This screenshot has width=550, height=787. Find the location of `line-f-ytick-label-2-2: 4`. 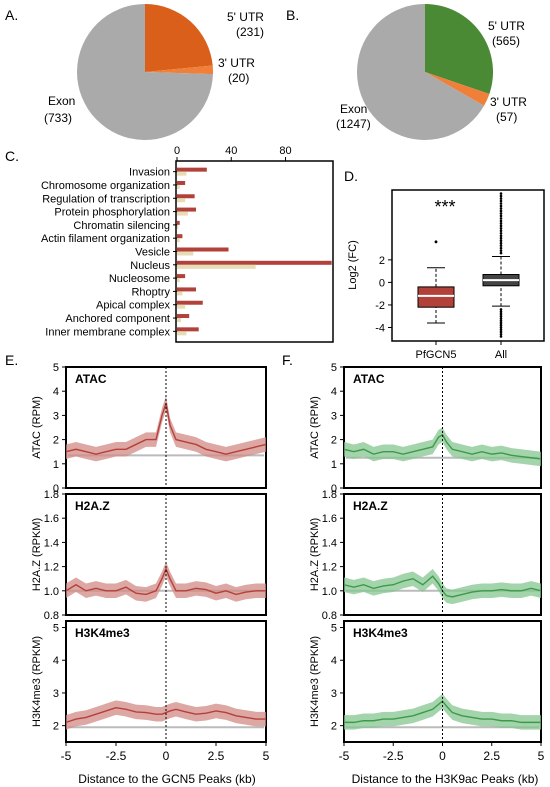

line-f-ytick-label-2-2: 4 is located at coordinates (334, 661).